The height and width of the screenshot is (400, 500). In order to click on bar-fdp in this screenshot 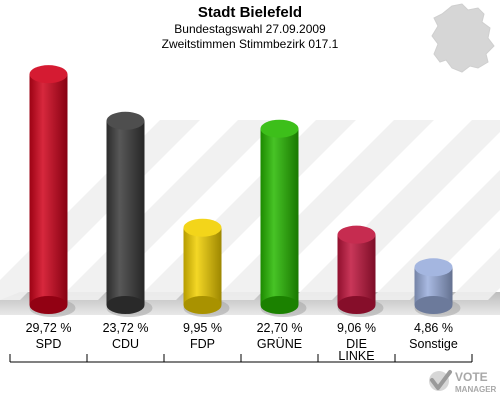, I will do `click(206, 267)`.